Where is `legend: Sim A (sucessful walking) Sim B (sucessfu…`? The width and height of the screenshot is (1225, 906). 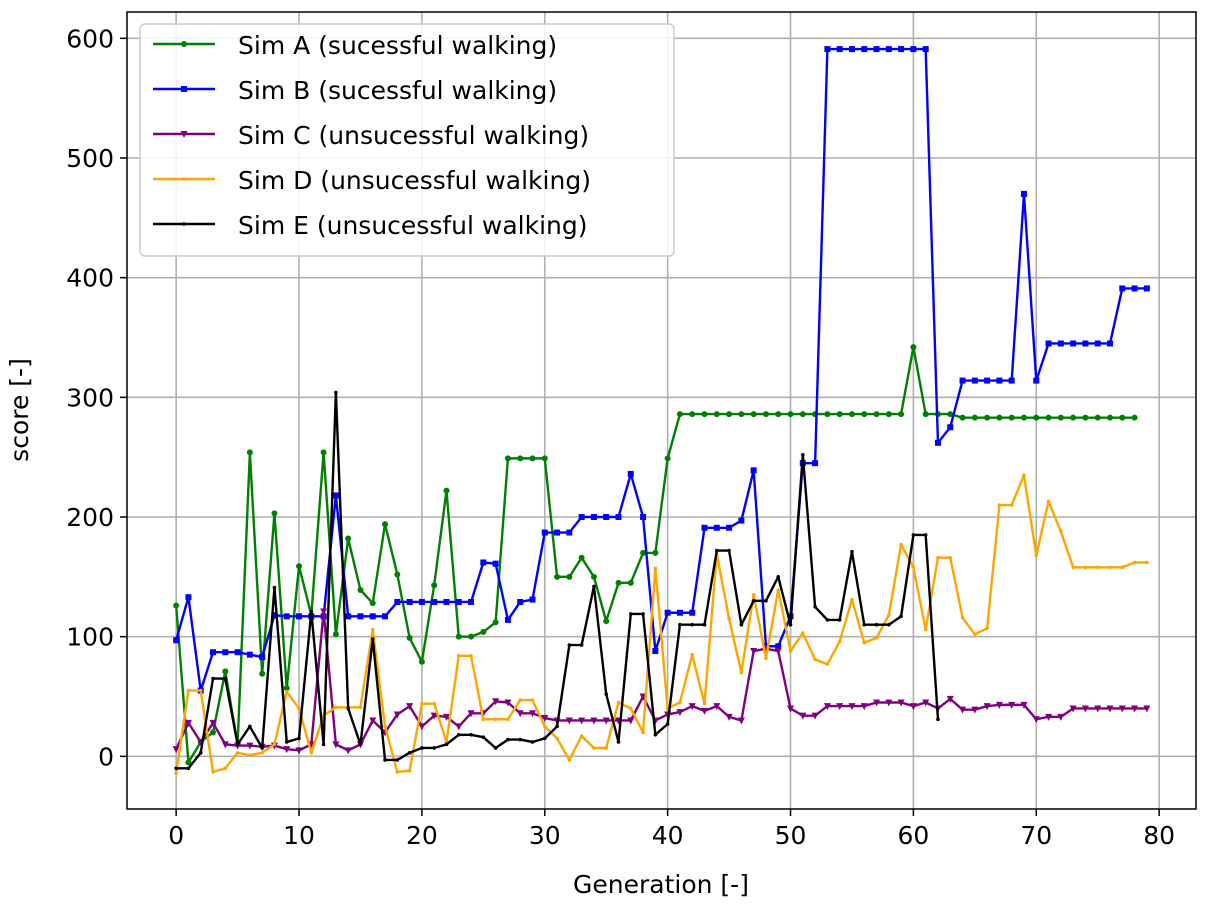
legend: Sim A (sucessful walking) Sim B (sucessfu… is located at coordinates (407, 140).